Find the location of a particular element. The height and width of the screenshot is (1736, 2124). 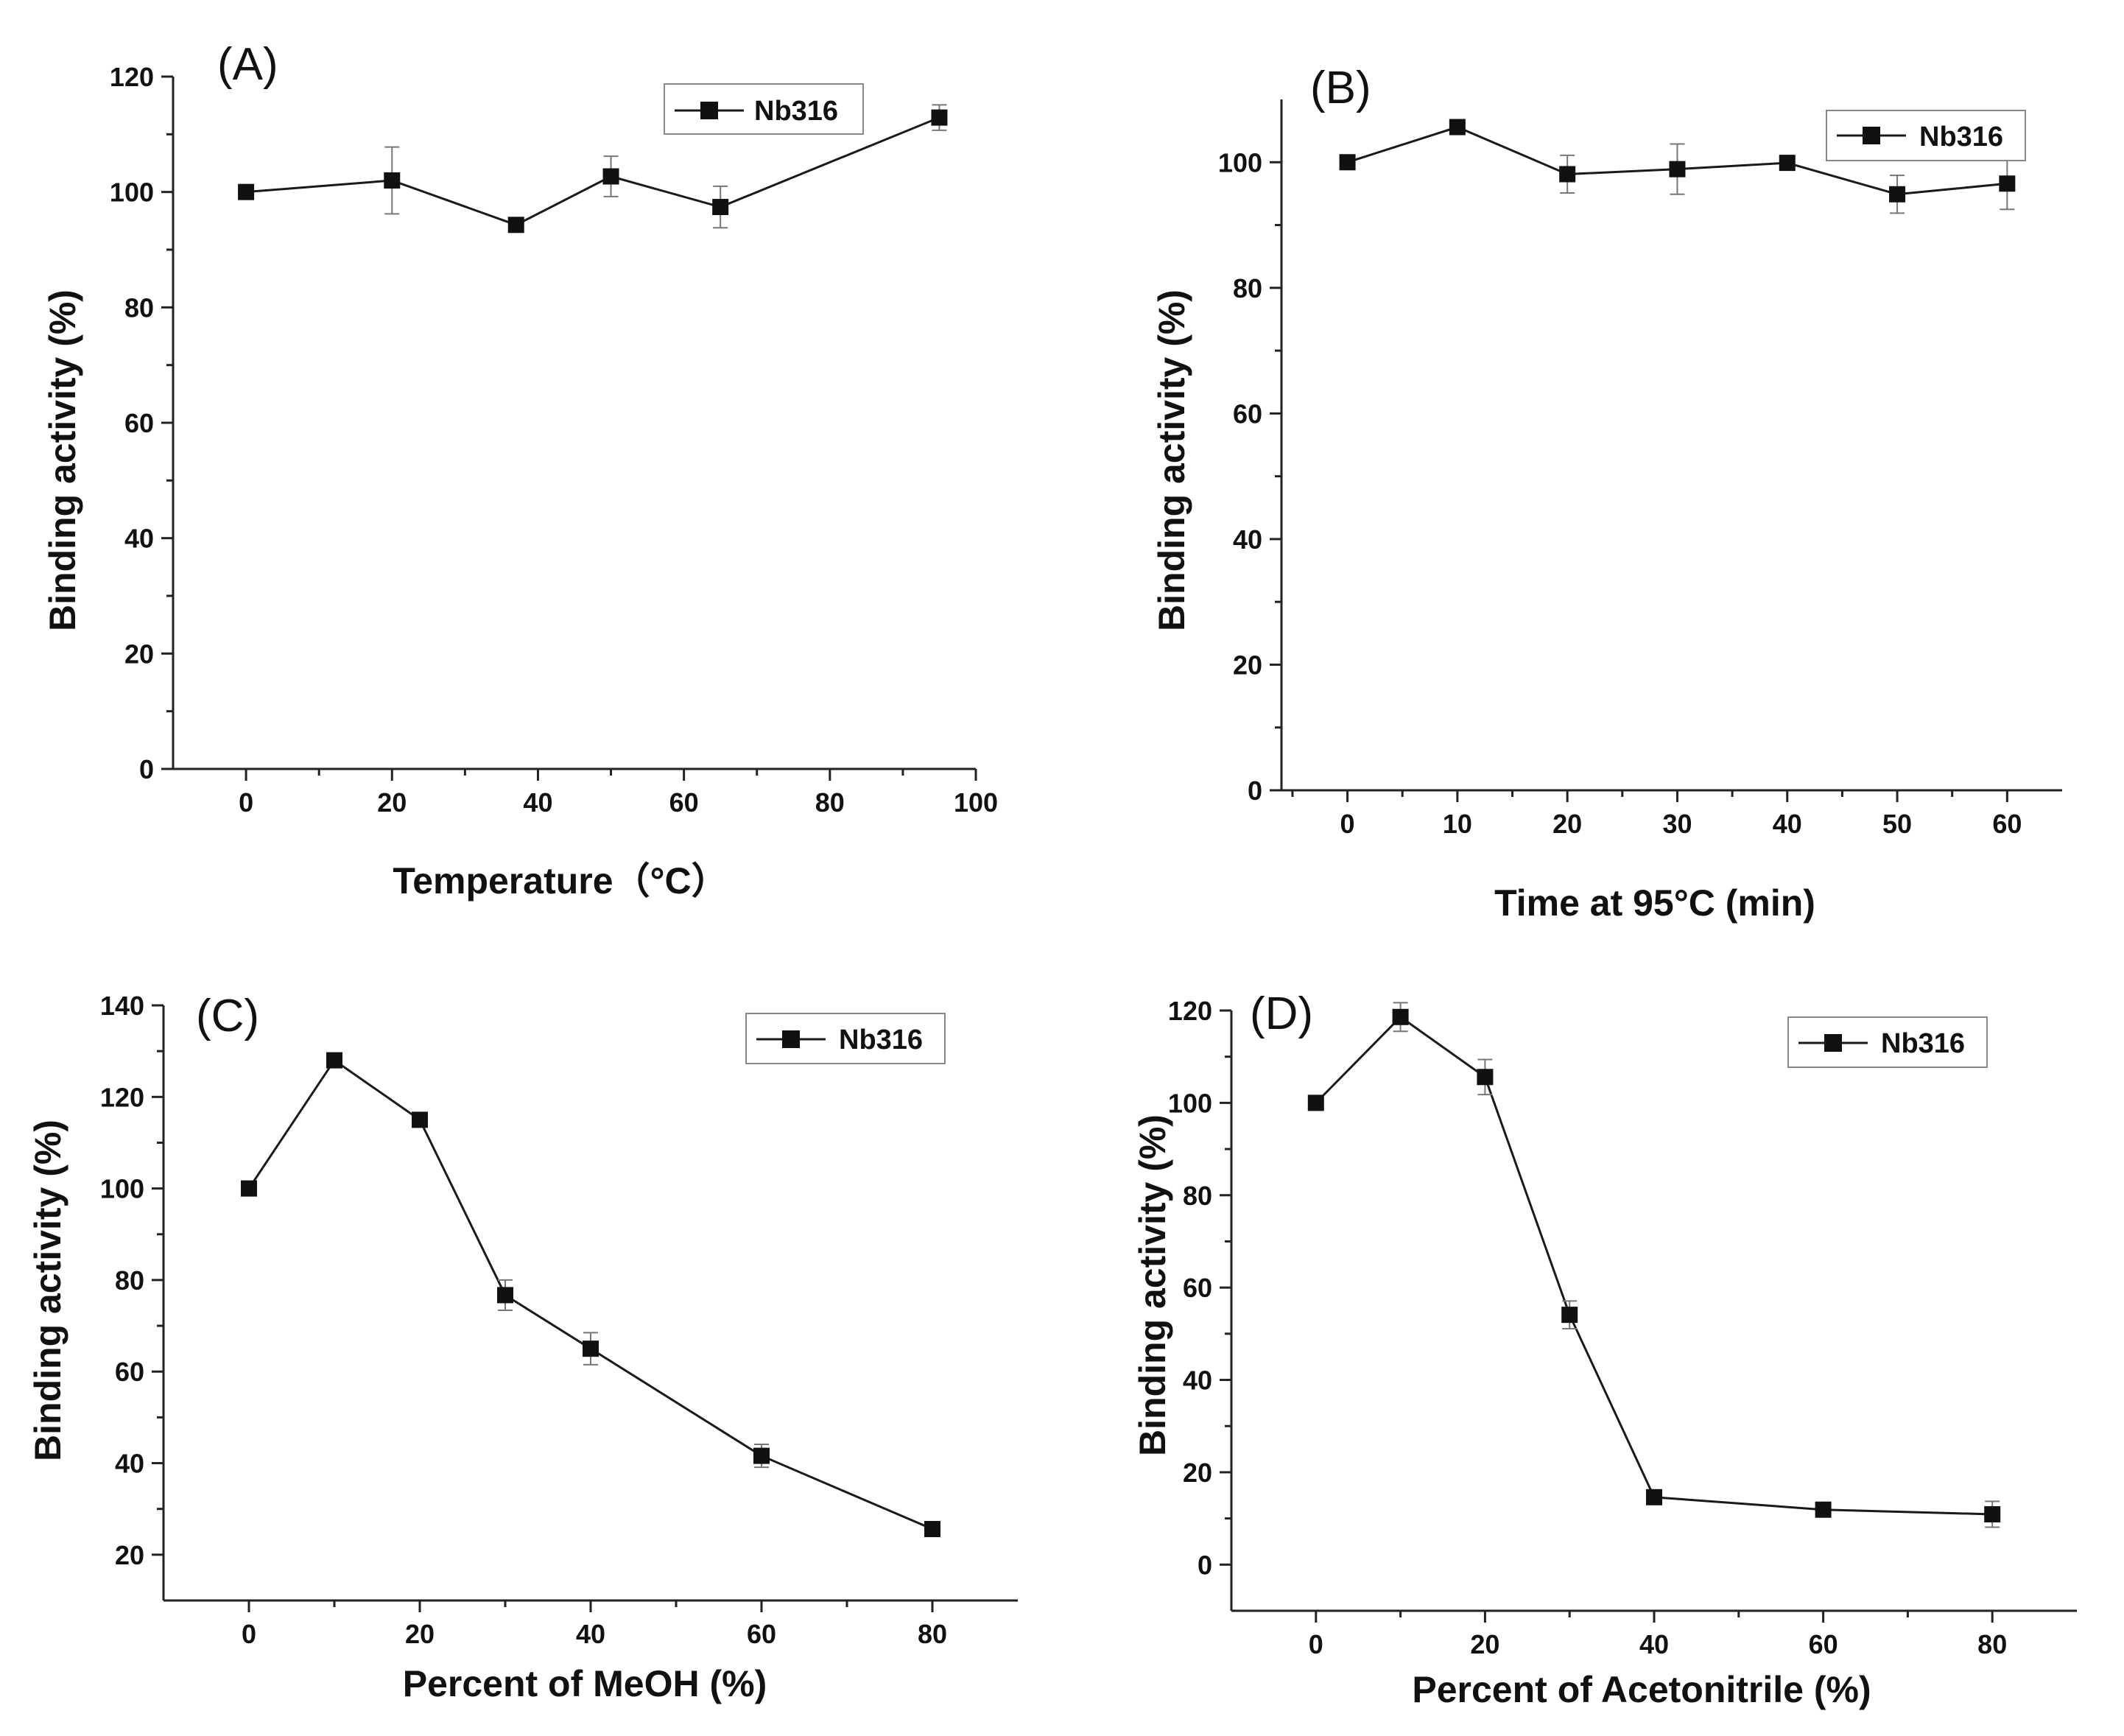

panel-c-legend-label: Nb316 is located at coordinates (881, 1040).